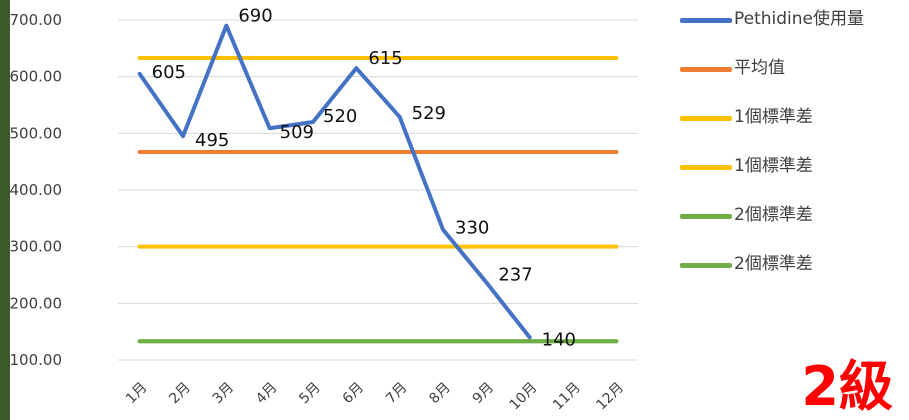  I want to click on x-tick-label: 1月, so click(137, 394).